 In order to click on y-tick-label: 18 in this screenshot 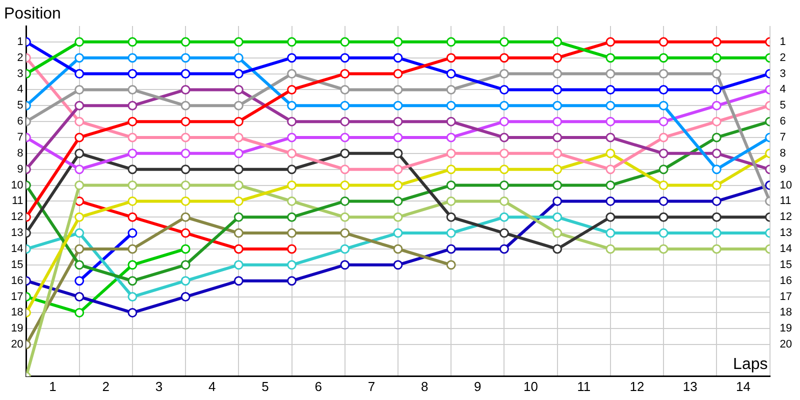, I will do `click(17, 312)`.